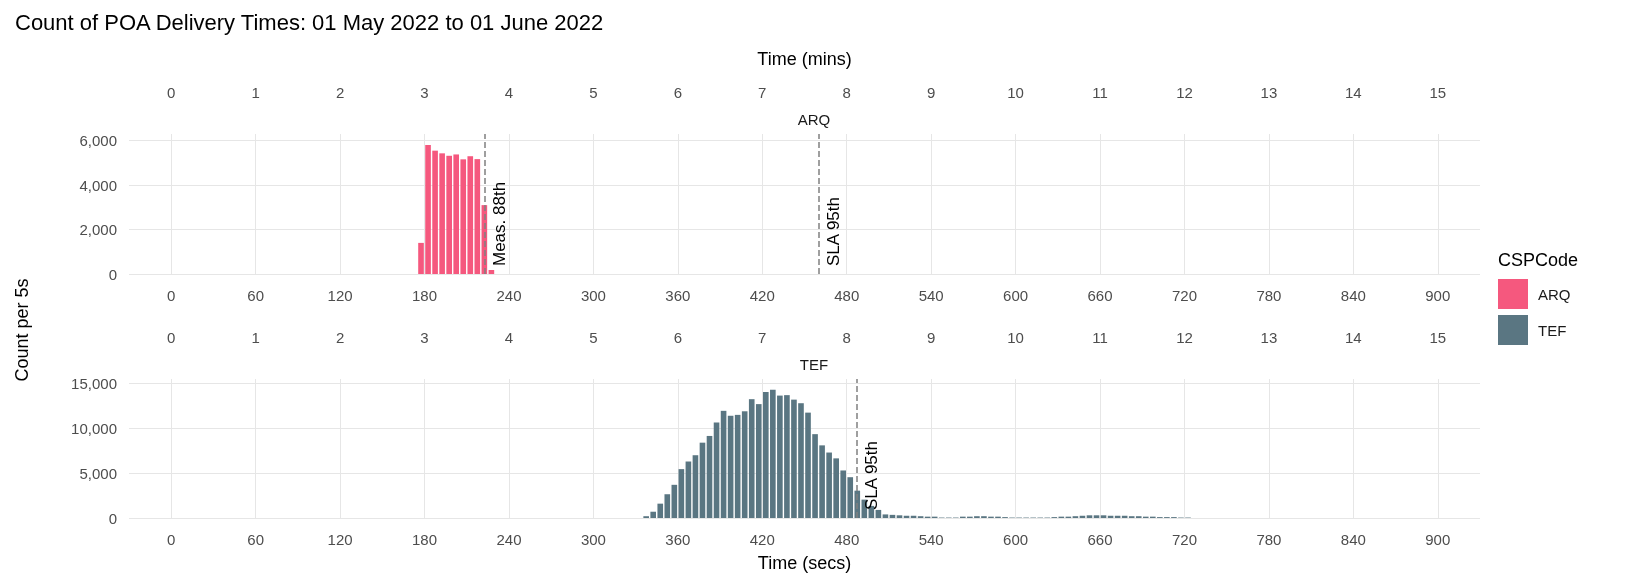 This screenshot has width=1628, height=583. I want to click on y-tick-label: 2,000, so click(98, 230).